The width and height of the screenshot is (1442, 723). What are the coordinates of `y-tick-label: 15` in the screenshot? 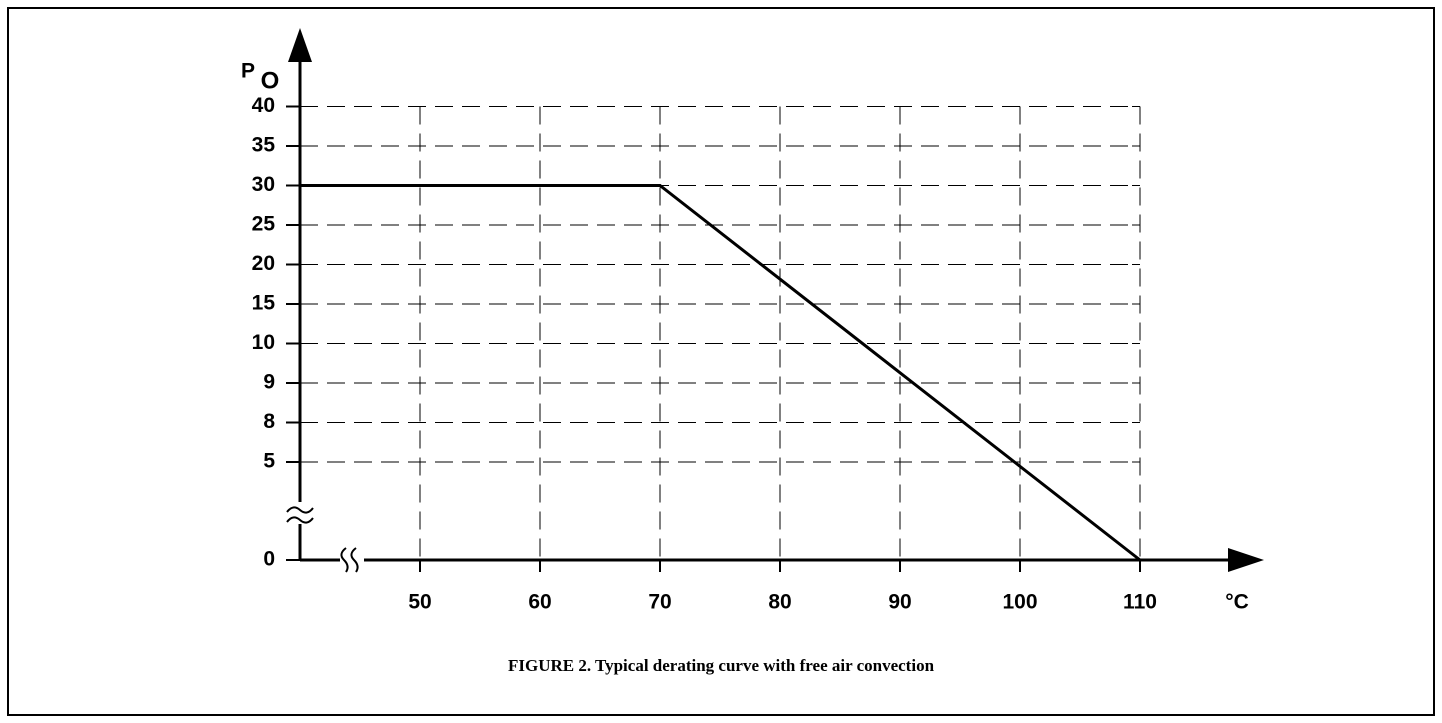 It's located at (264, 303).